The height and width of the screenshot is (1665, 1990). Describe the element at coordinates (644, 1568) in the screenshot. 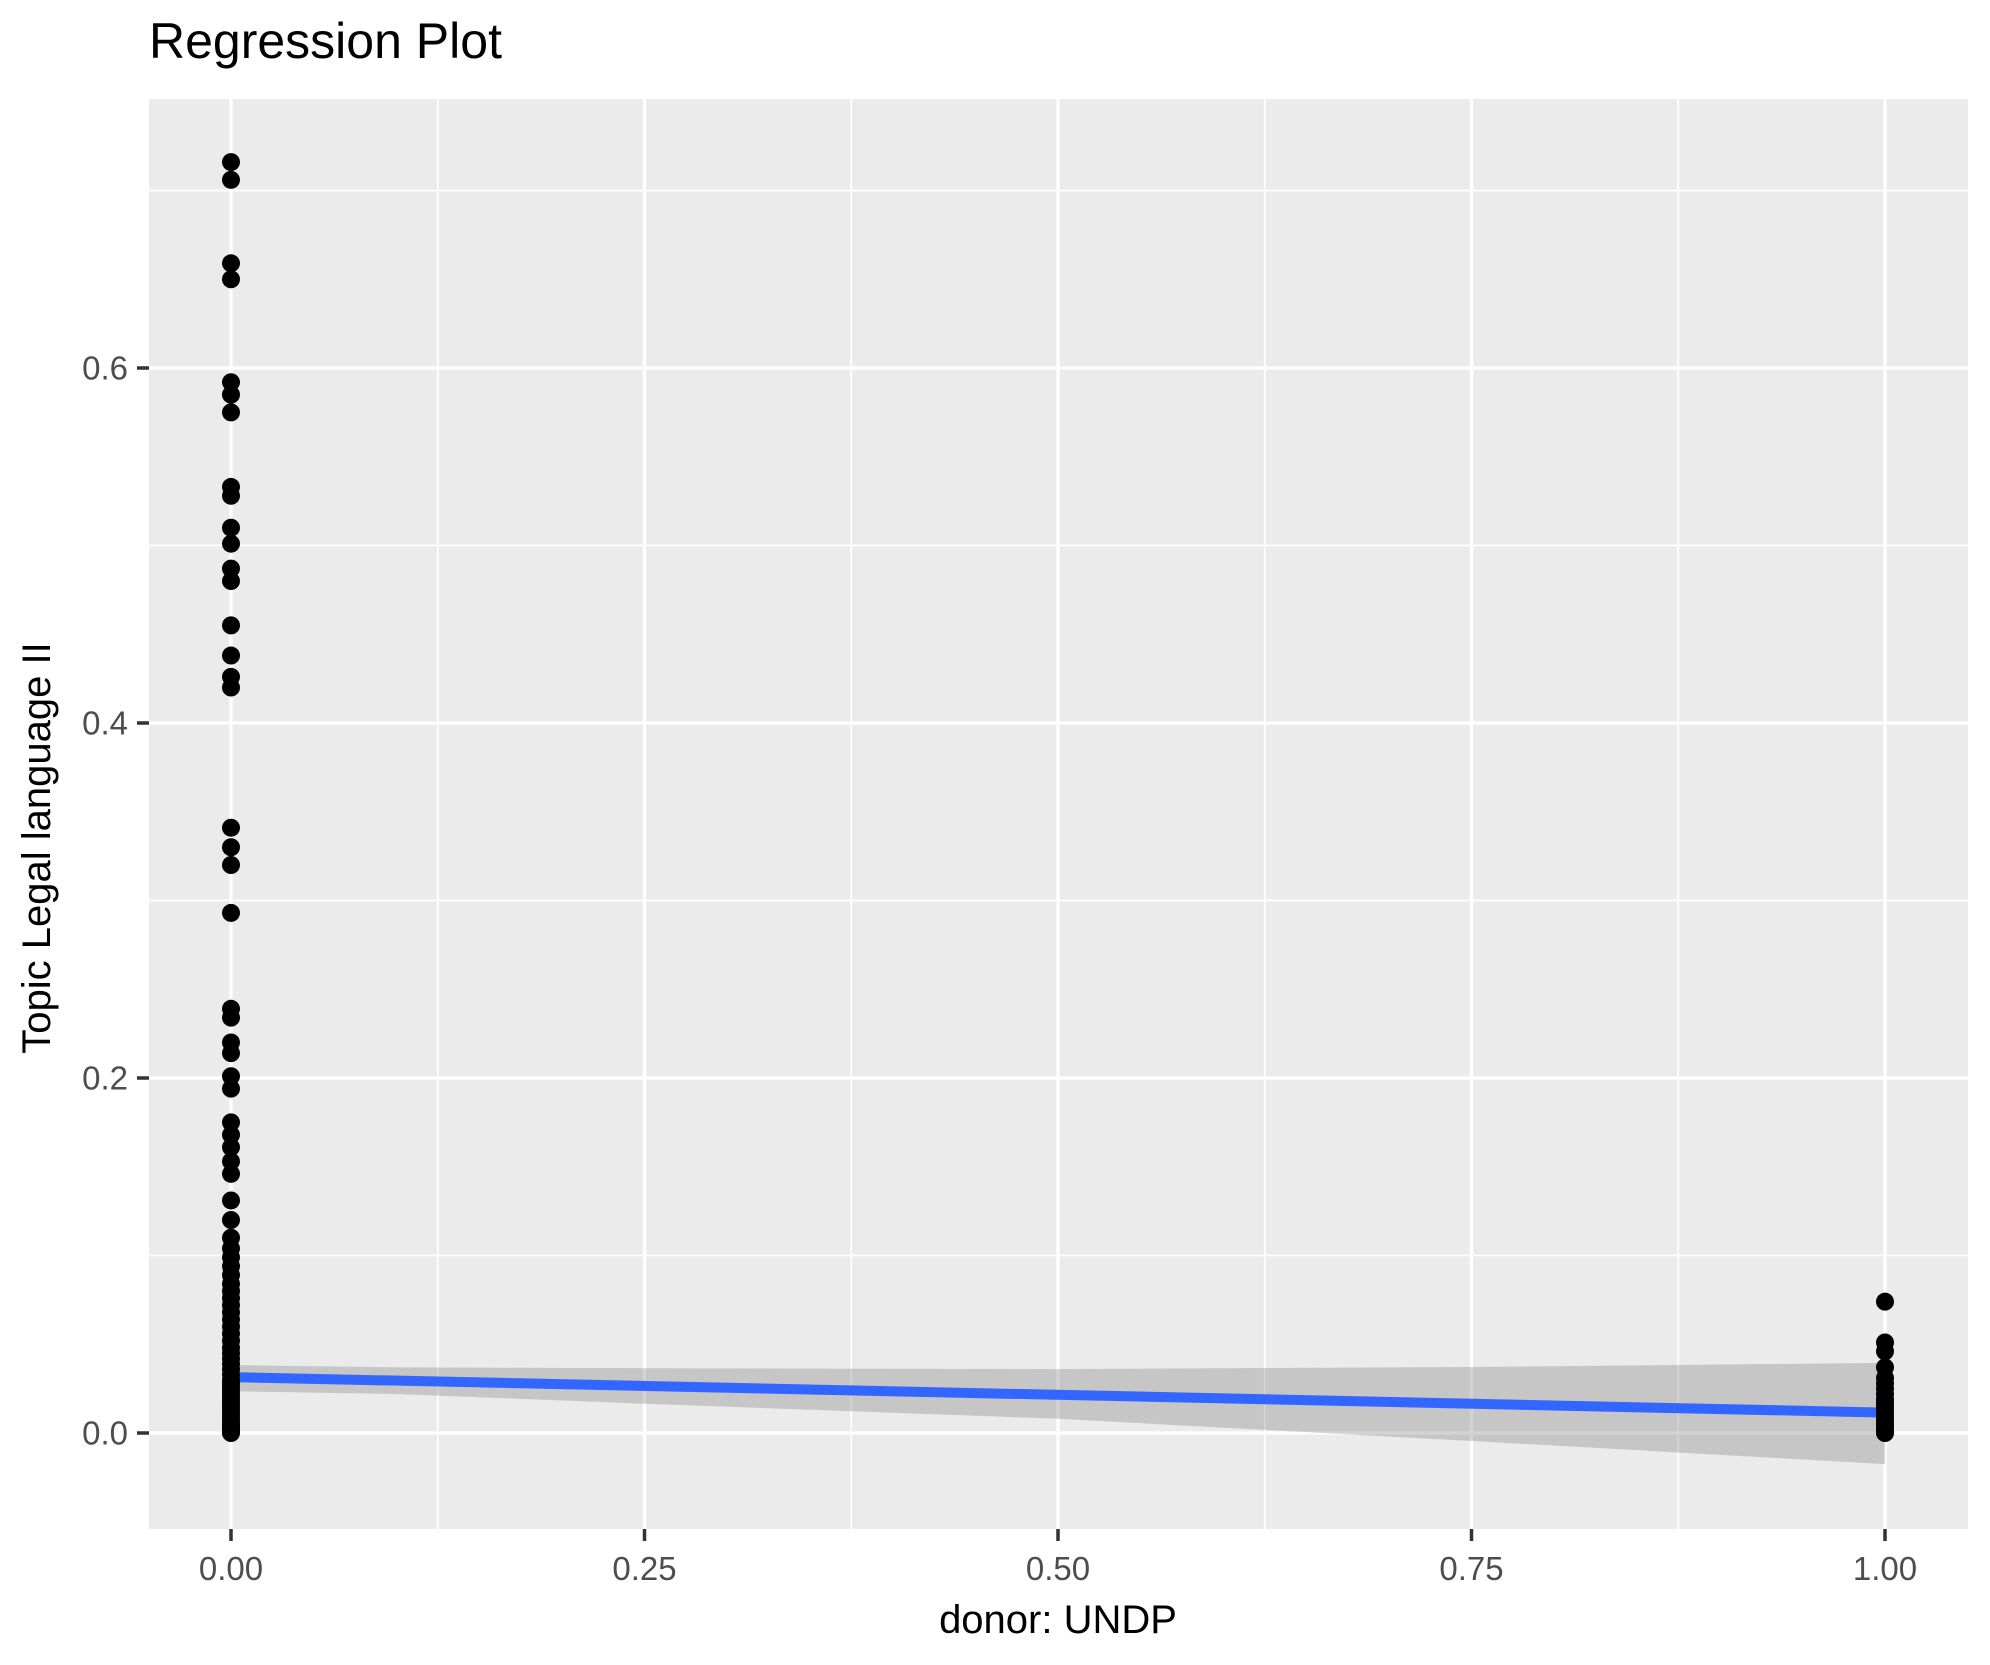

I see `x-tick-label: 0.25` at that location.